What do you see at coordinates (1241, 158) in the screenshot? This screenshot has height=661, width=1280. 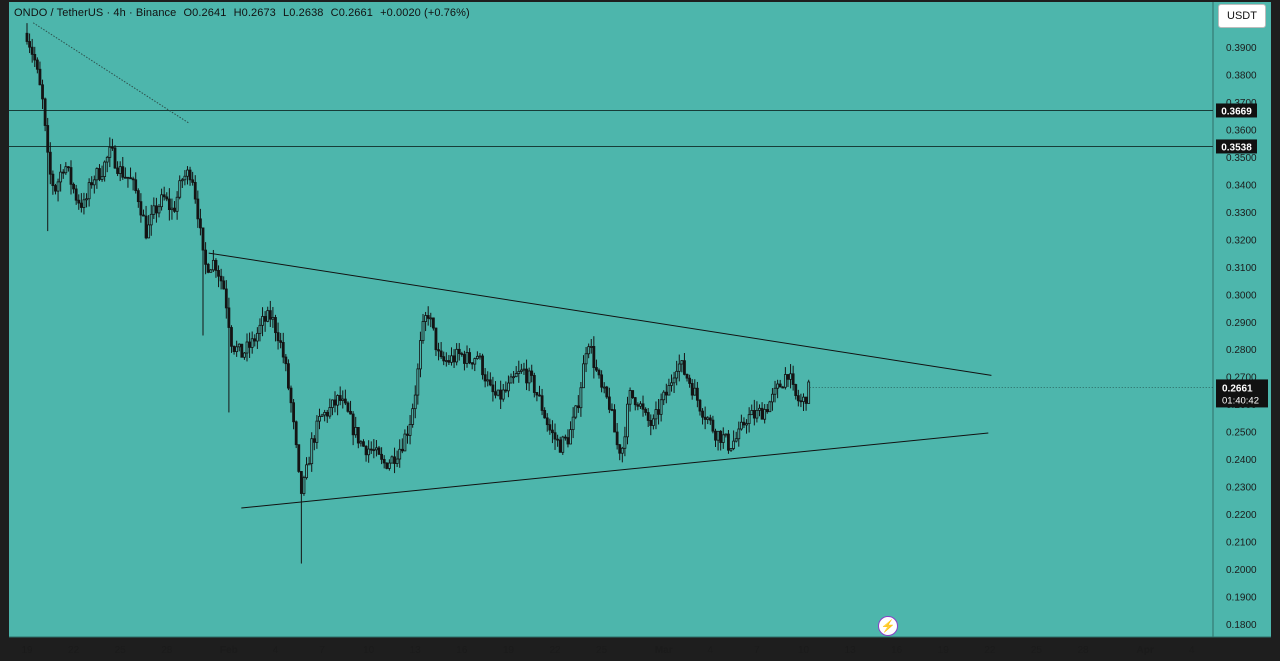 I see `y-tick-label: 0.3500` at bounding box center [1241, 158].